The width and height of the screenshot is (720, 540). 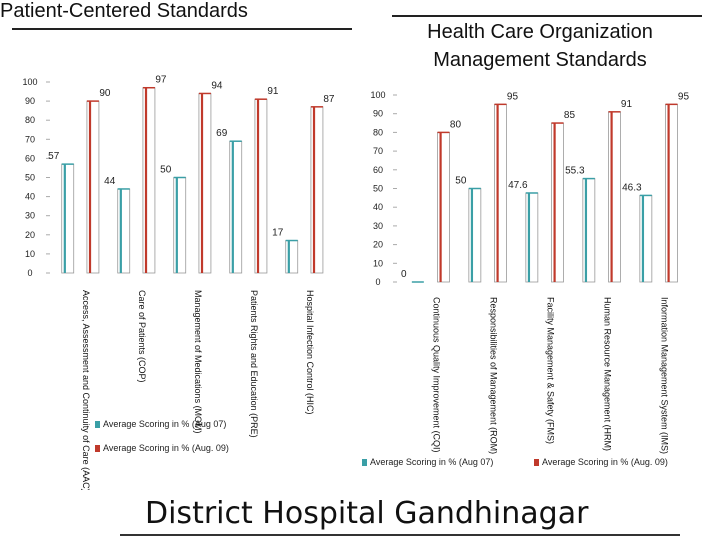 What do you see at coordinates (124, 11) in the screenshot?
I see `left-chart-title: Patient-Centered Standards` at bounding box center [124, 11].